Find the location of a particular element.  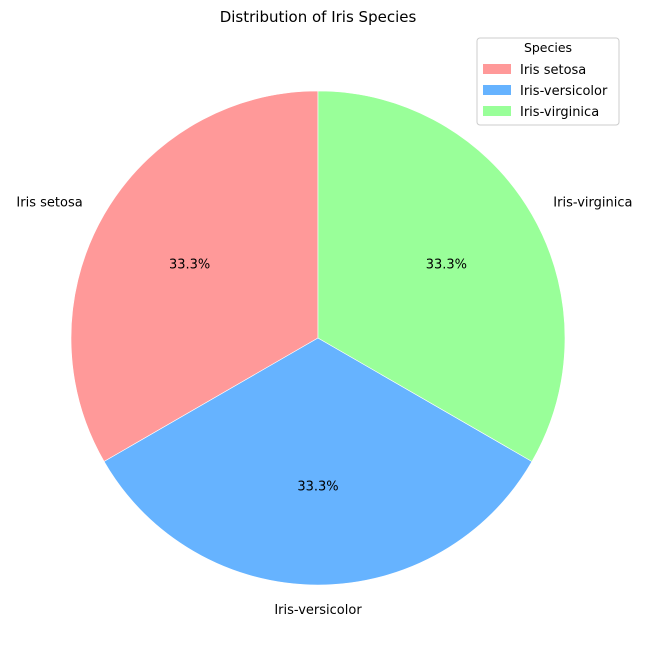

pie-label-iris-versicolor: Iris-versicolor is located at coordinates (318, 610).